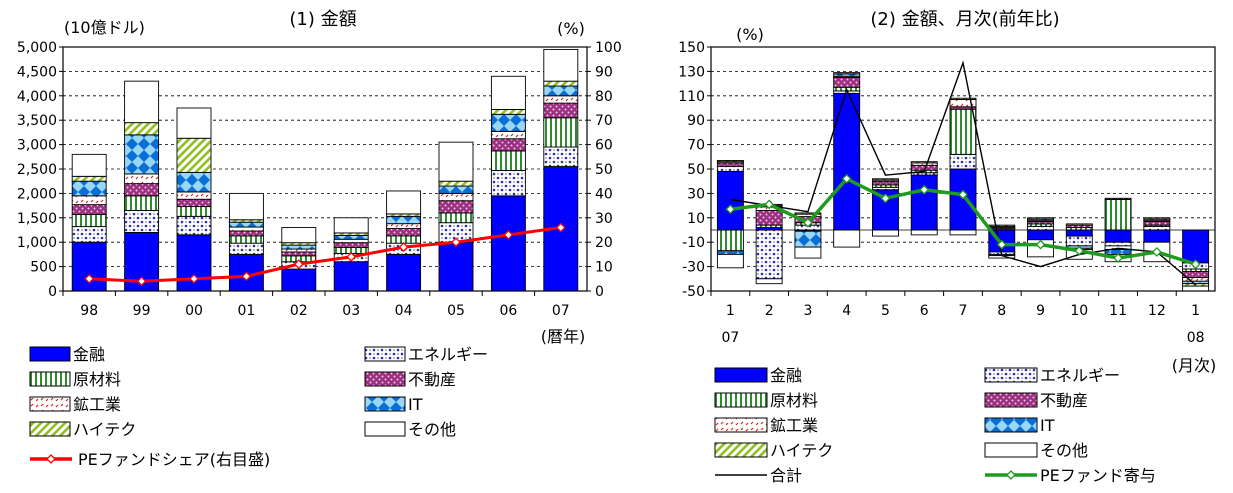 The height and width of the screenshot is (493, 1233). Describe the element at coordinates (963, 311) in the screenshot. I see `x-tick-label: 7` at that location.